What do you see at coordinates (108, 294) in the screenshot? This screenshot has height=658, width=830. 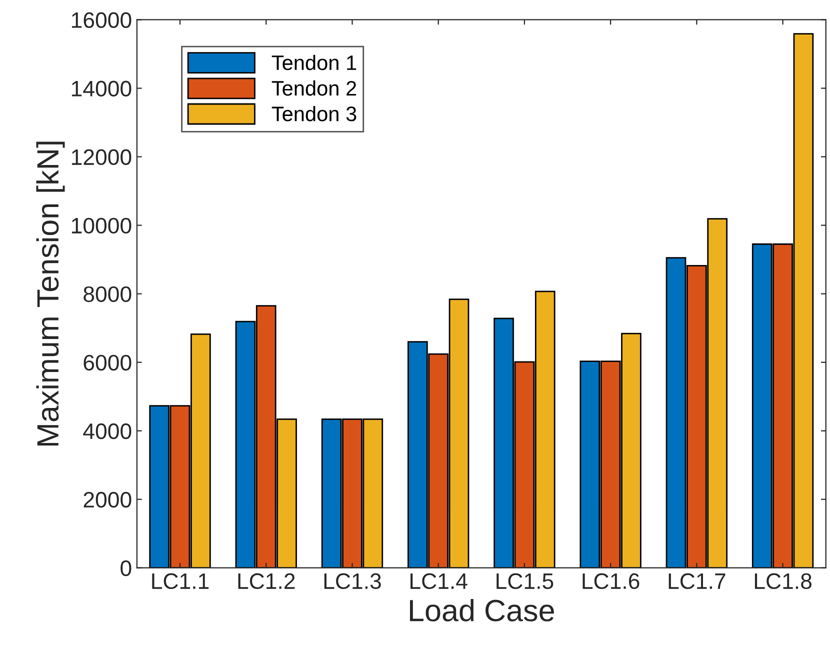 I see `y-tick-label: 8000` at bounding box center [108, 294].